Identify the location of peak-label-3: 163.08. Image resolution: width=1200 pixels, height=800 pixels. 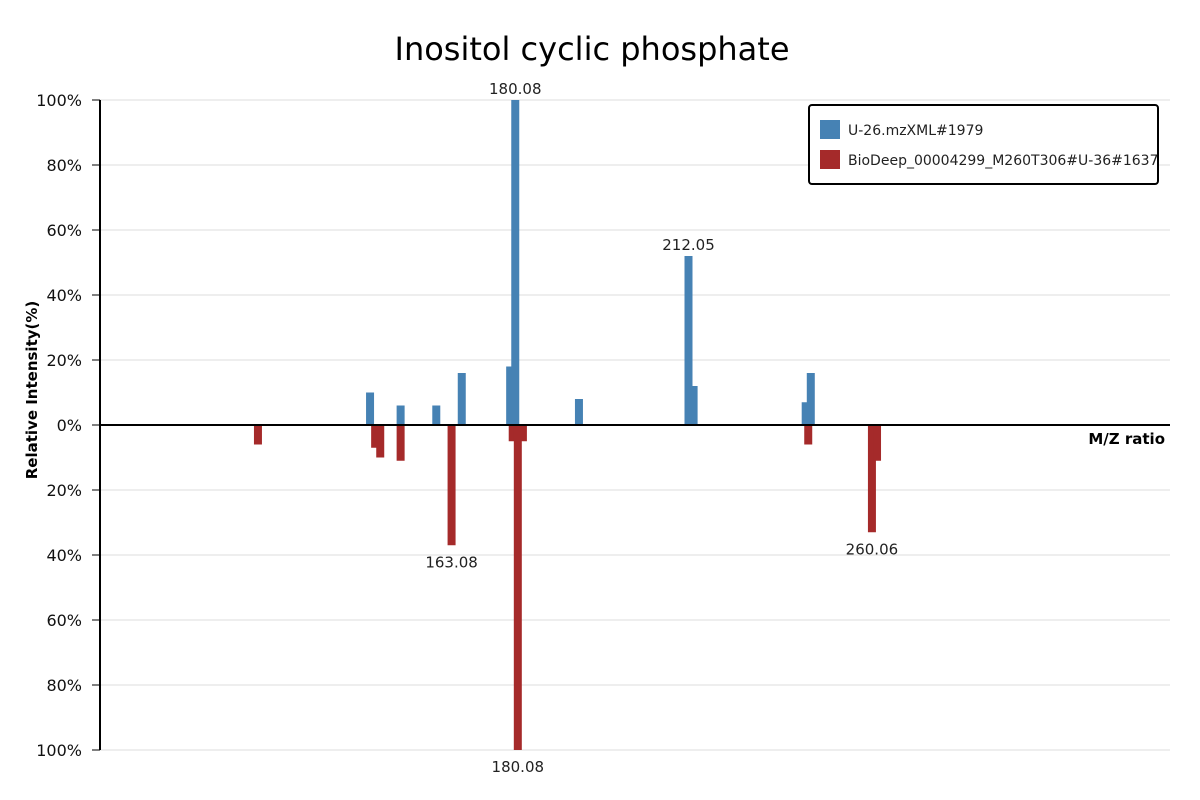
(451, 562).